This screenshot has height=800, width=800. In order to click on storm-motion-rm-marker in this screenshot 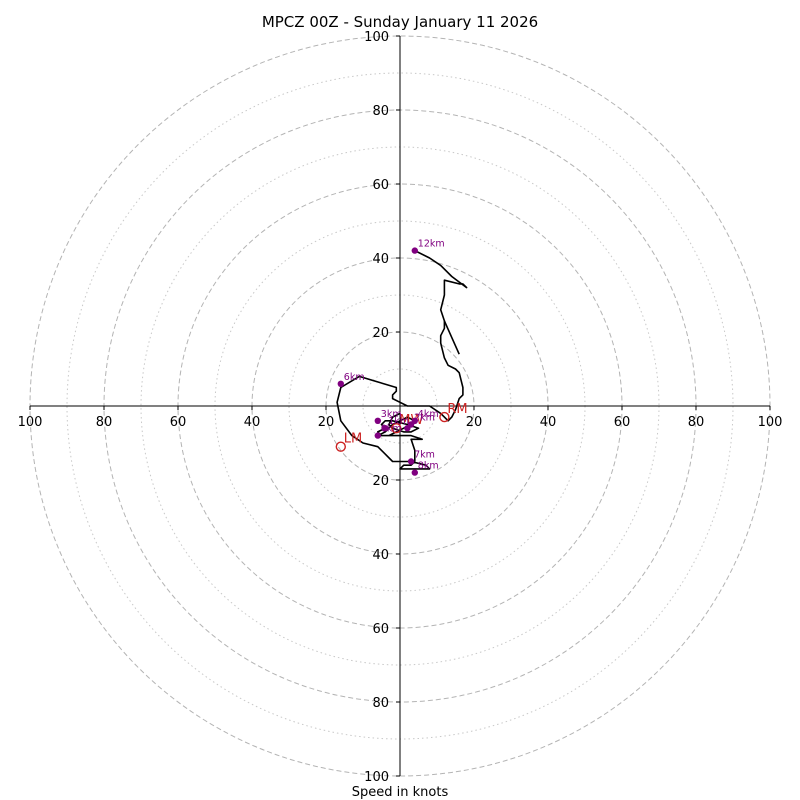, I will do `click(444, 417)`.